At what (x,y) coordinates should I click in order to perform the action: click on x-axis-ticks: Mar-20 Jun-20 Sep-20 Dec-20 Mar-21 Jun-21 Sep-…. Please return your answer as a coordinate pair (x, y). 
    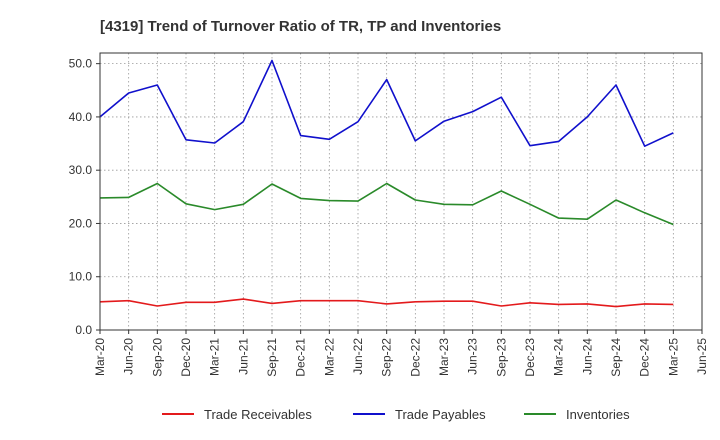
    Looking at the image, I should click on (401, 353).